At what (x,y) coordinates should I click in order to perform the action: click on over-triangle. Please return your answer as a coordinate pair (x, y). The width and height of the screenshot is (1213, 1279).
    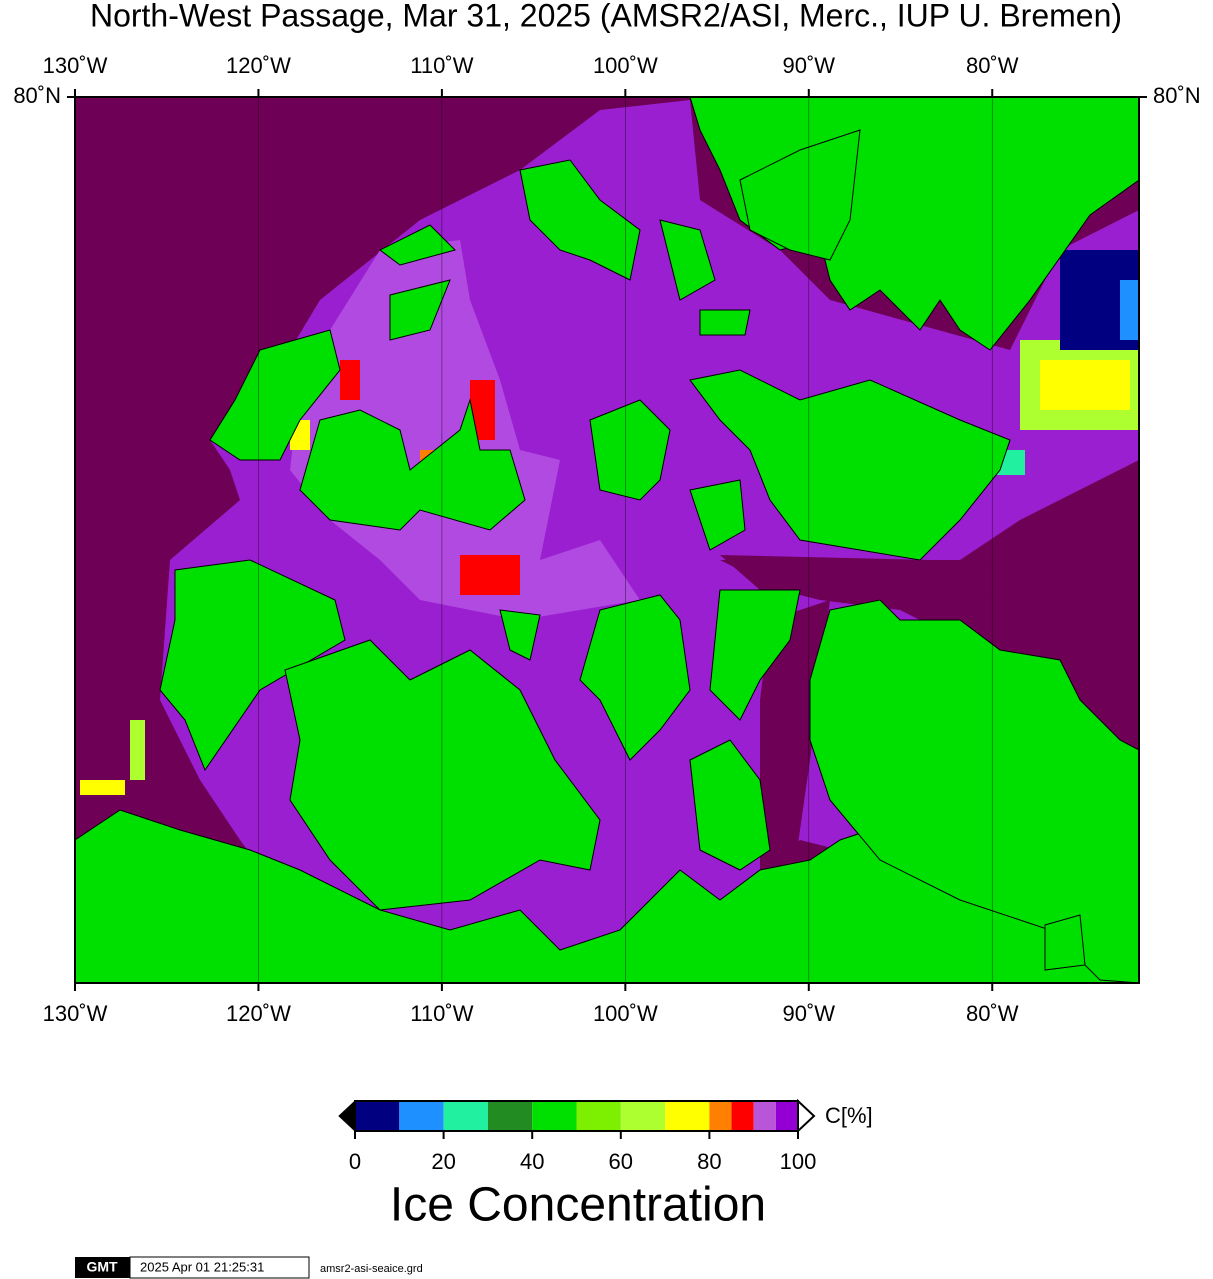
    Looking at the image, I should click on (806, 1116).